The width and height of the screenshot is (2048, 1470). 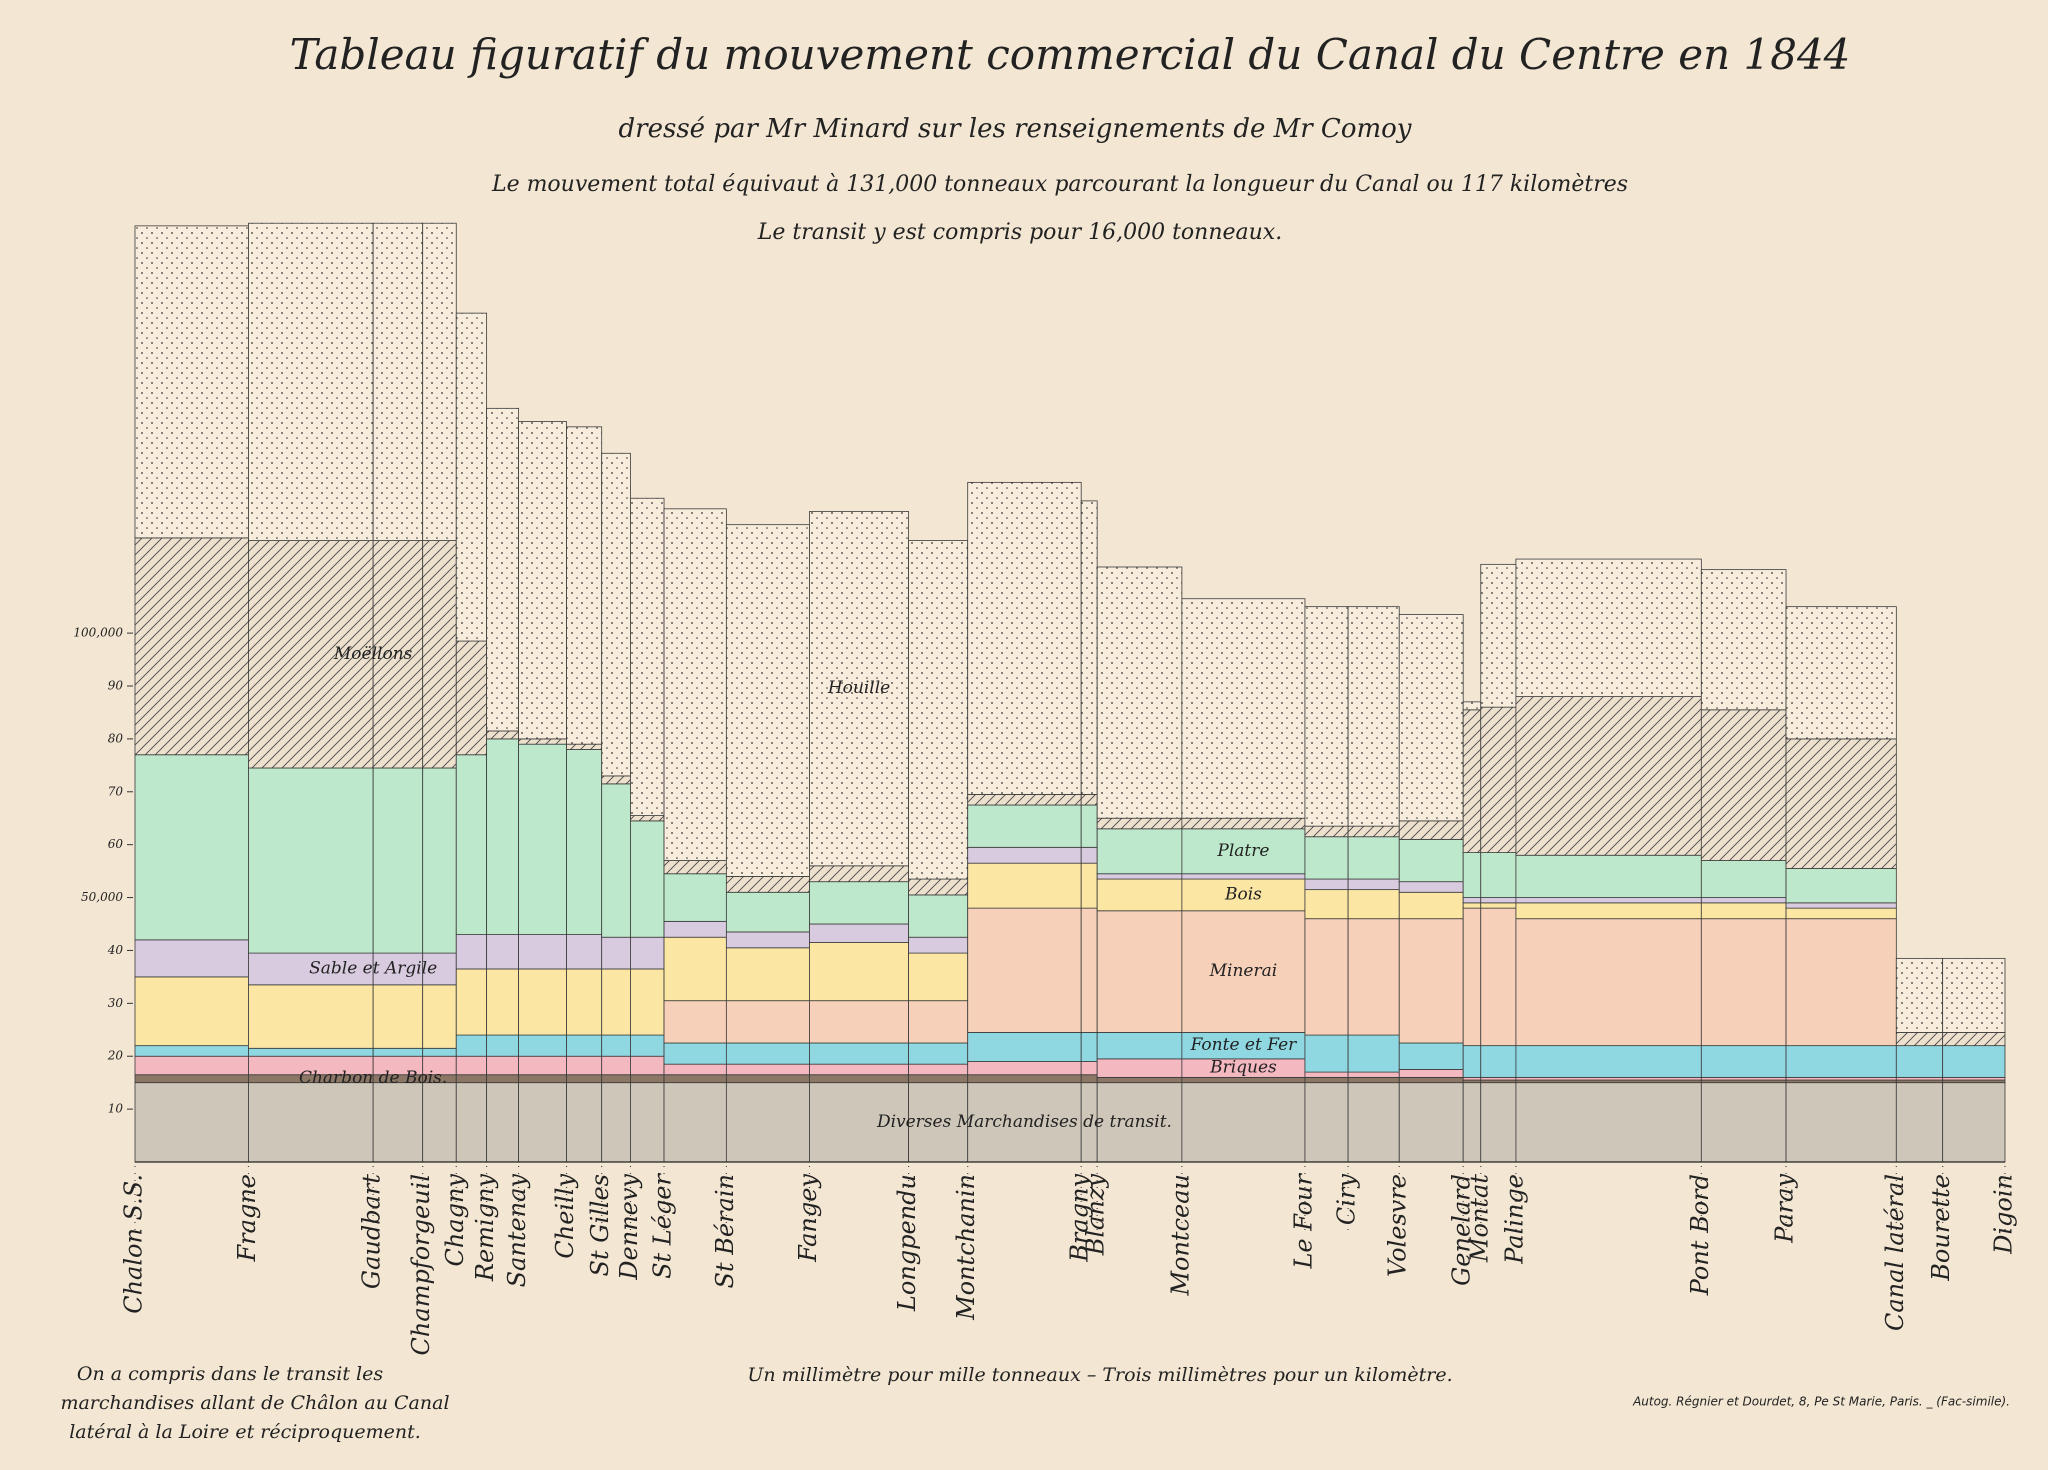 What do you see at coordinates (1243, 1068) in the screenshot?
I see `series-label: Briques` at bounding box center [1243, 1068].